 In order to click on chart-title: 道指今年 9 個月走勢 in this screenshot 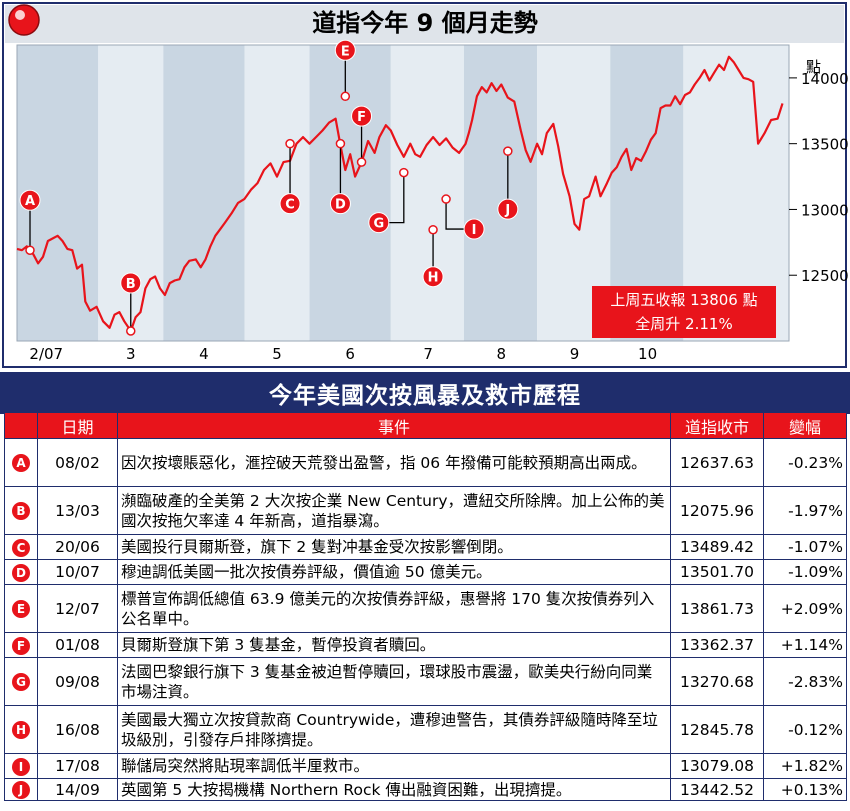, I will do `click(424, 23)`.